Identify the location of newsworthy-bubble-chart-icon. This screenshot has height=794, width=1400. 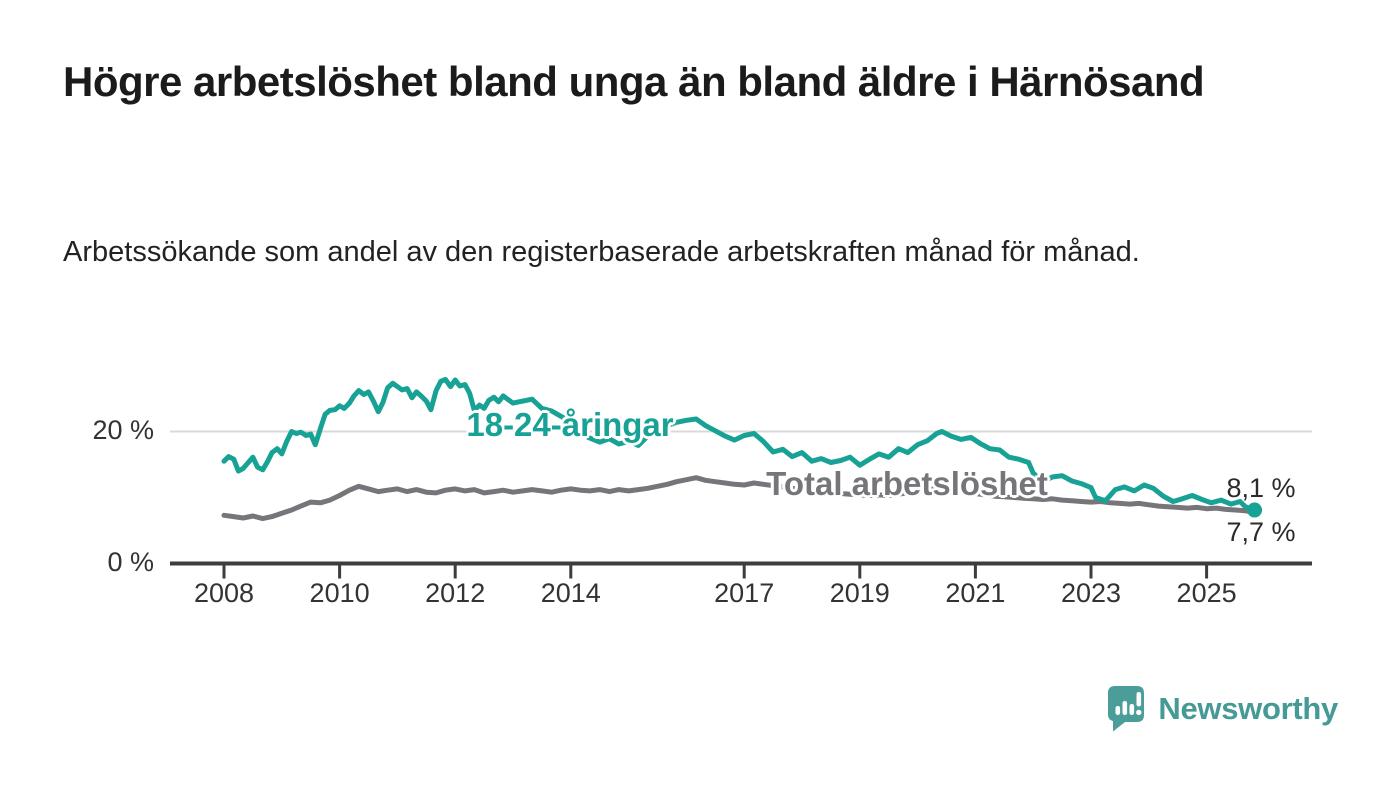
(1126, 709).